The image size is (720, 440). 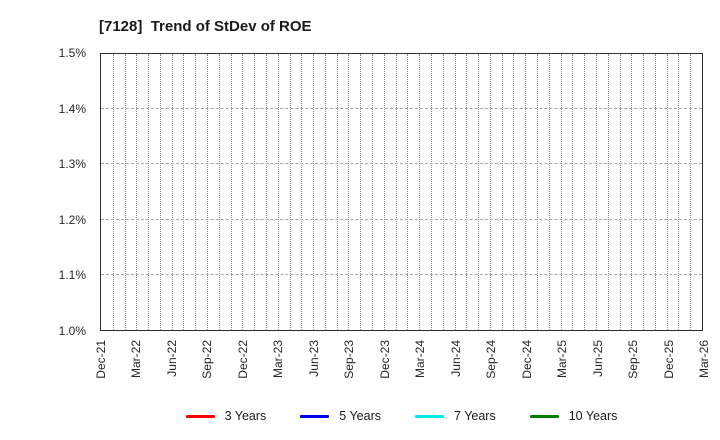 I want to click on x-tick-label: Dec-21, so click(x=101, y=359).